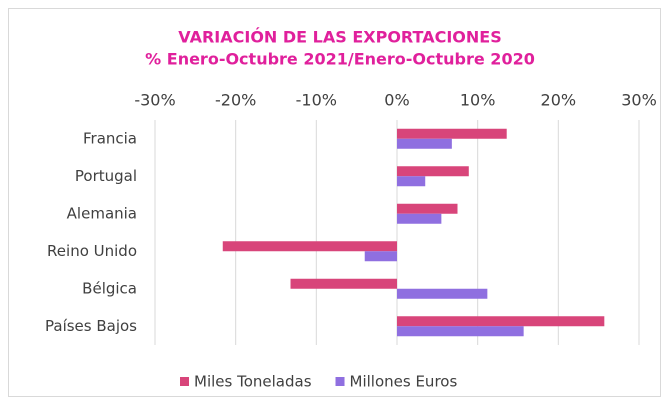 This screenshot has height=405, width=671. Describe the element at coordinates (339, 37) in the screenshot. I see `chart-title: VARIACIÓN DE LAS EXPORTACIONES` at that location.